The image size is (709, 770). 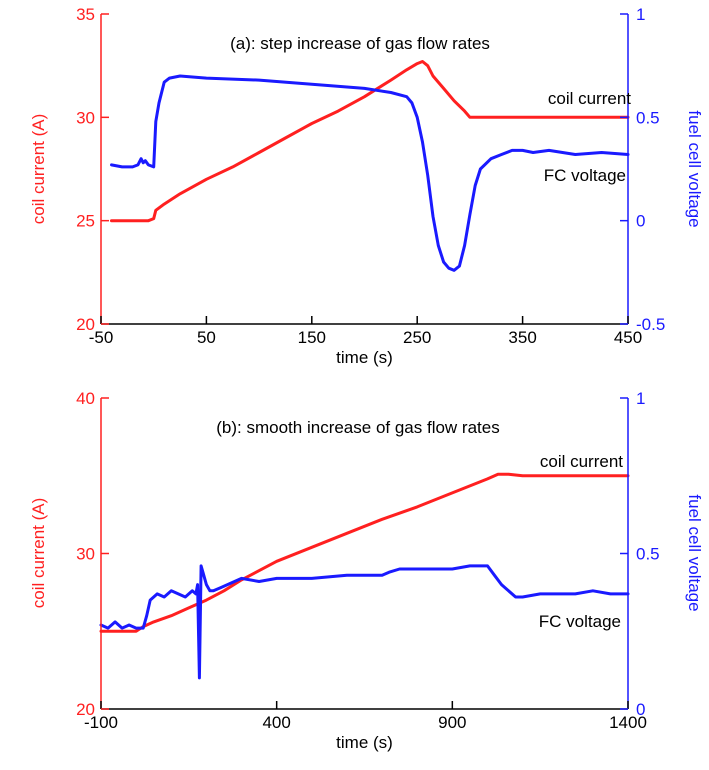 What do you see at coordinates (628, 337) in the screenshot?
I see `x-tick-label: 450` at bounding box center [628, 337].